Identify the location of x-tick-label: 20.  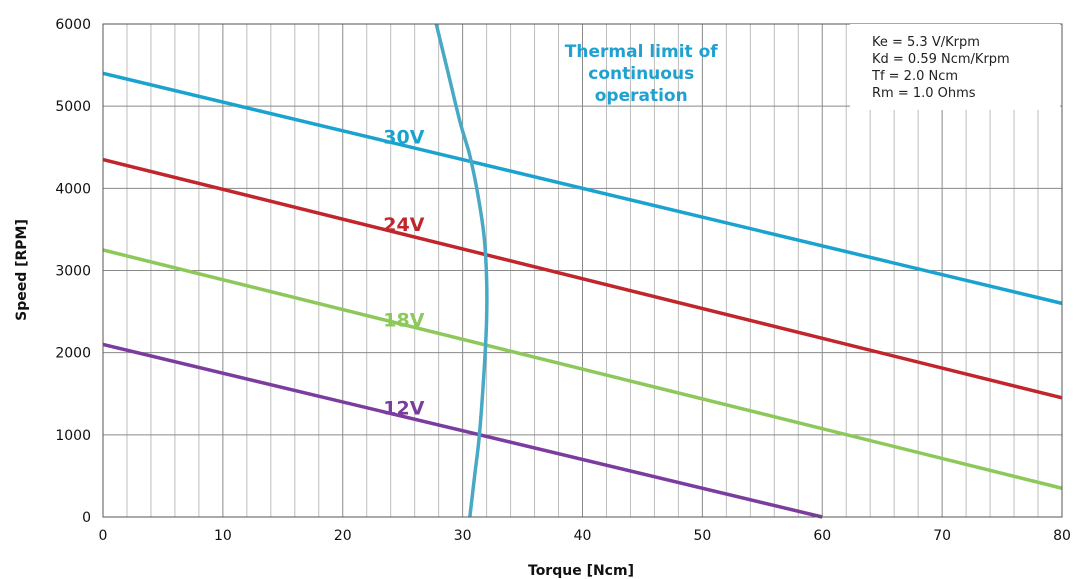
(343, 536).